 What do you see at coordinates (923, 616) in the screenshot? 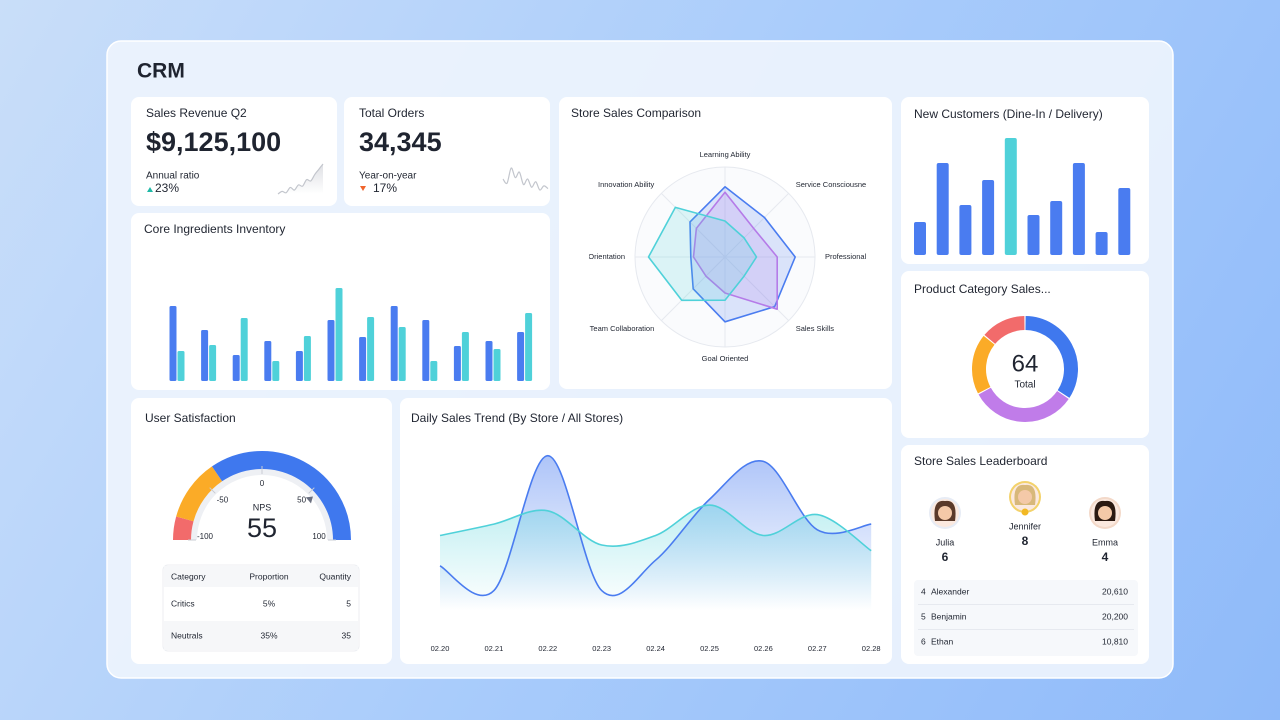
I see `rank: 5` at bounding box center [923, 616].